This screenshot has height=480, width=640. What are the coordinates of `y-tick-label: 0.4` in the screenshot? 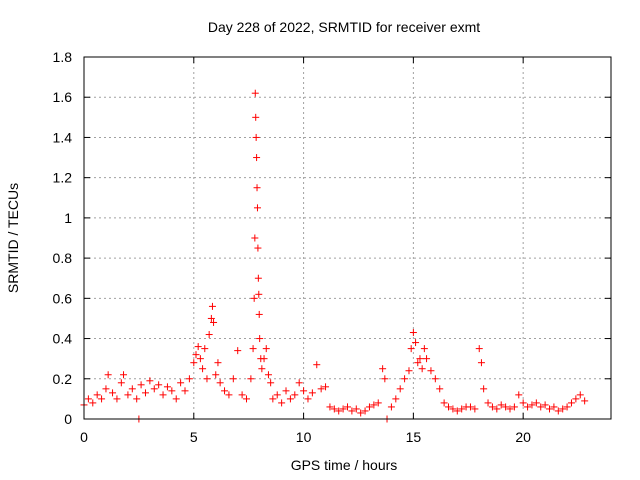 It's located at (63, 339).